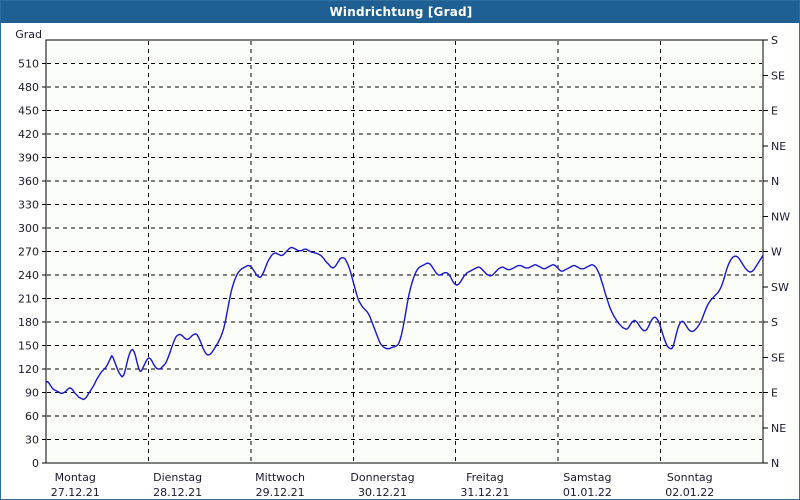  Describe the element at coordinates (44, 263) in the screenshot. I see `left-axis-ticks` at that location.